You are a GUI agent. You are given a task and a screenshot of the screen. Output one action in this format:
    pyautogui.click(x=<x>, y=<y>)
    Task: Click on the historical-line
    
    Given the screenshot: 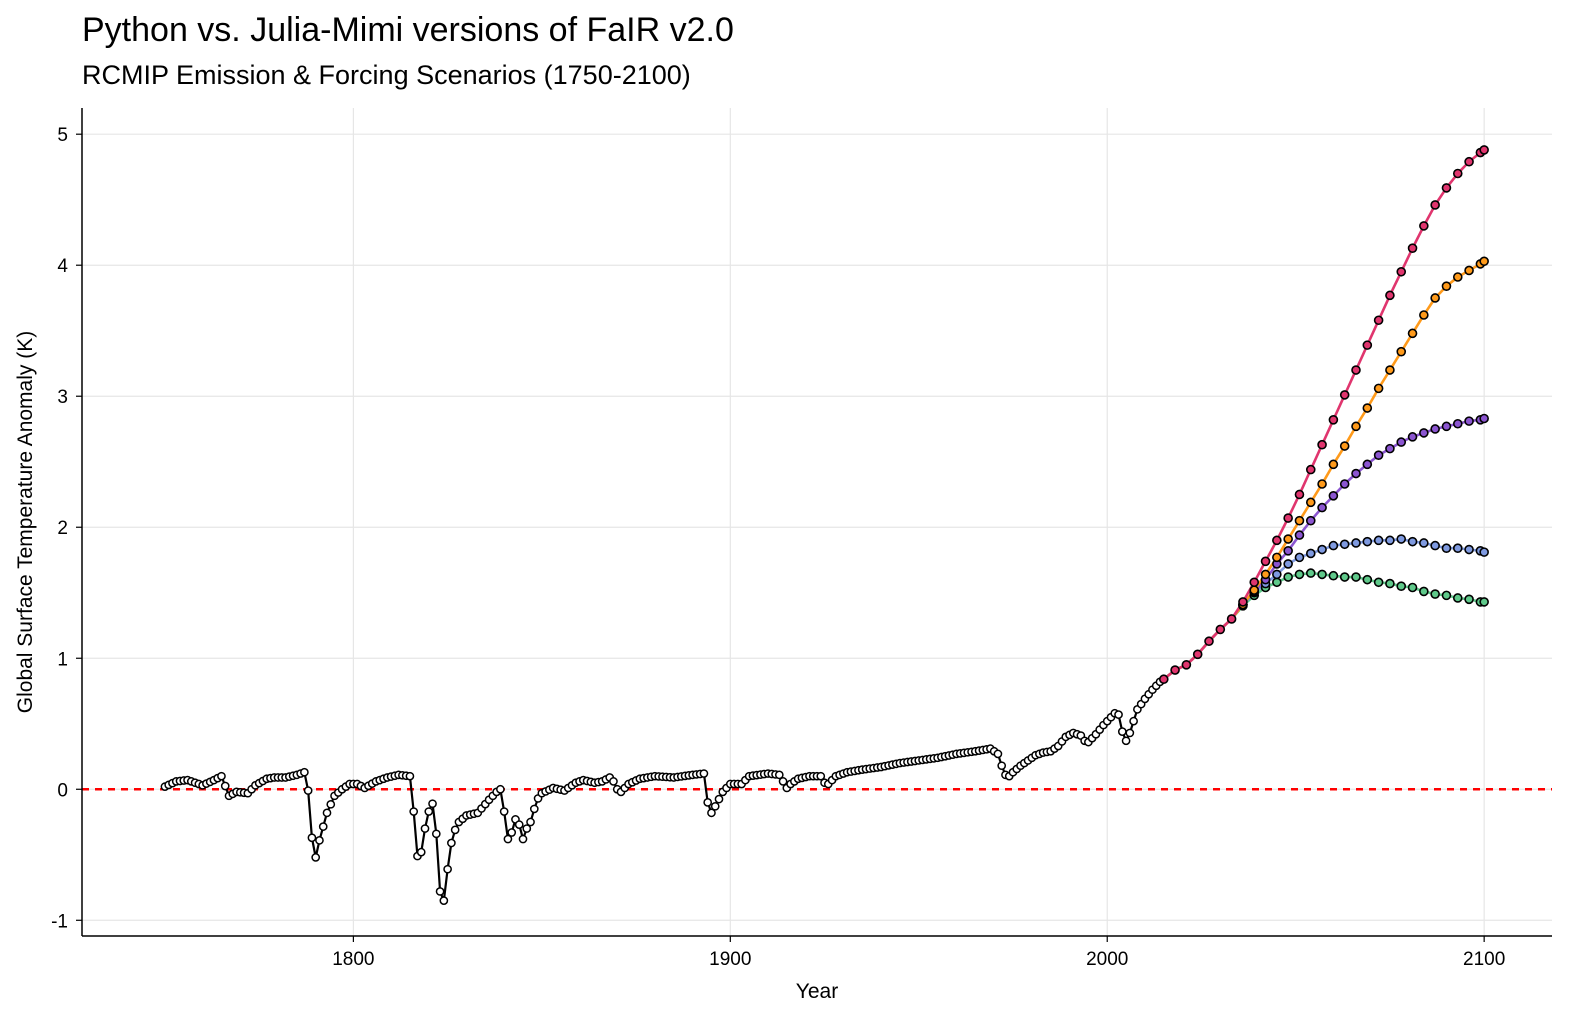 What is the action you would take?
    pyautogui.click(x=664, y=791)
    